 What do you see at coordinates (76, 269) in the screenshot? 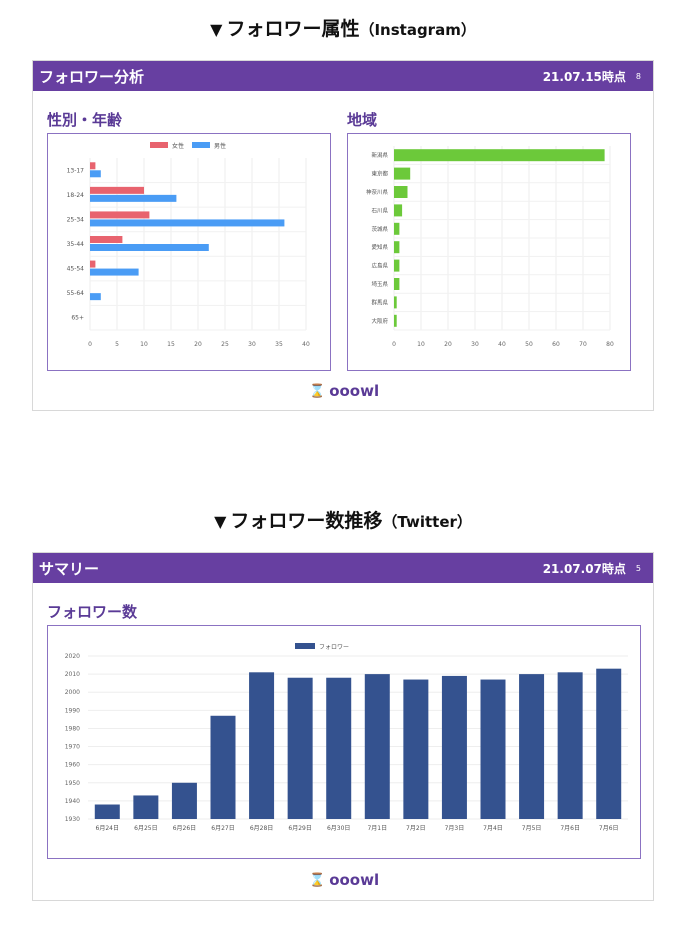
I see `y-tick-label: 45-54` at bounding box center [76, 269].